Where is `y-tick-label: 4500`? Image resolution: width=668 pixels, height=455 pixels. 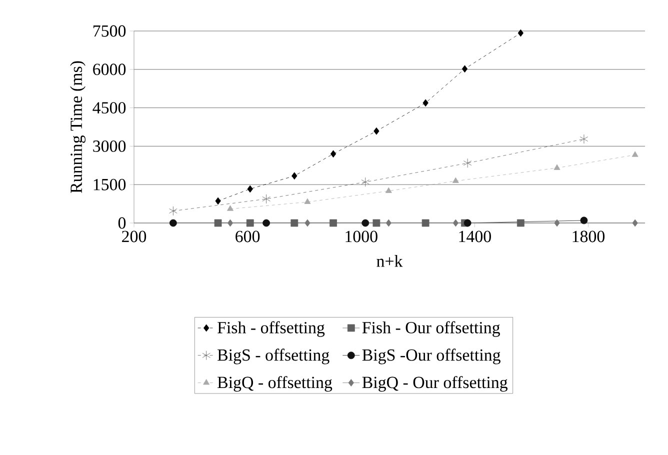 y-tick-label: 4500 is located at coordinates (109, 108).